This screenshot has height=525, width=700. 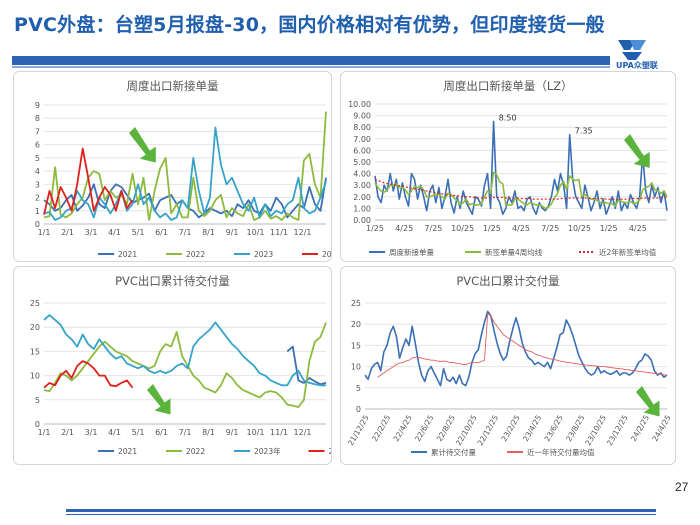 I want to click on y-tick-label: 3, so click(x=37, y=184).